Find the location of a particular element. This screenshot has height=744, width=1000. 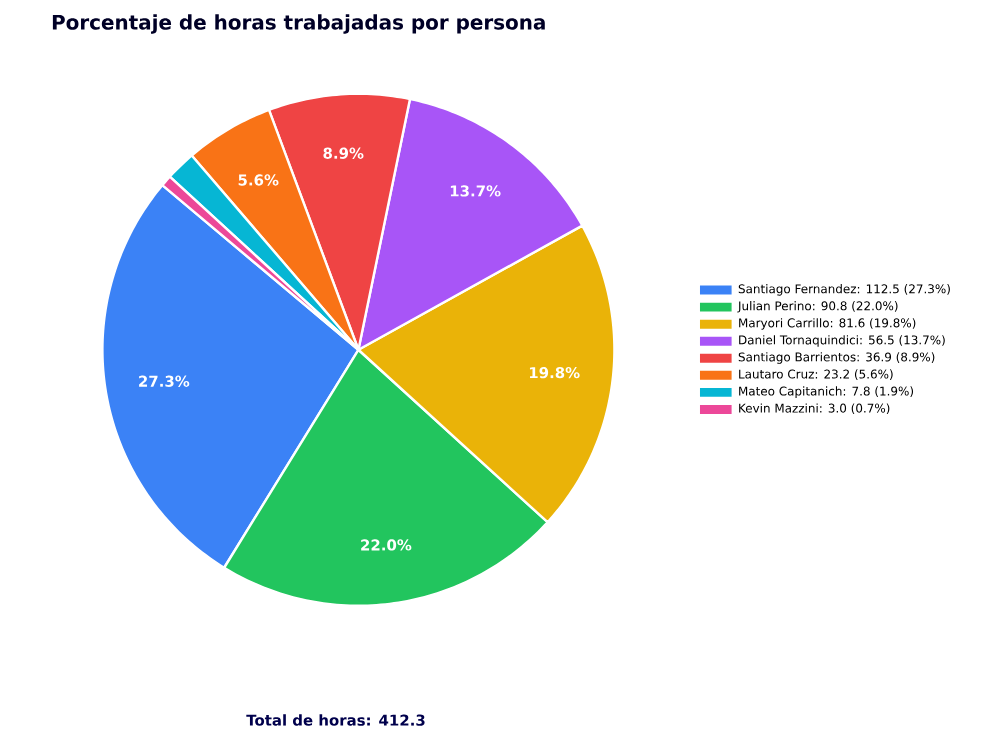

chart-title: Porcentaje de horas trabajadas por persona is located at coordinates (298, 24).